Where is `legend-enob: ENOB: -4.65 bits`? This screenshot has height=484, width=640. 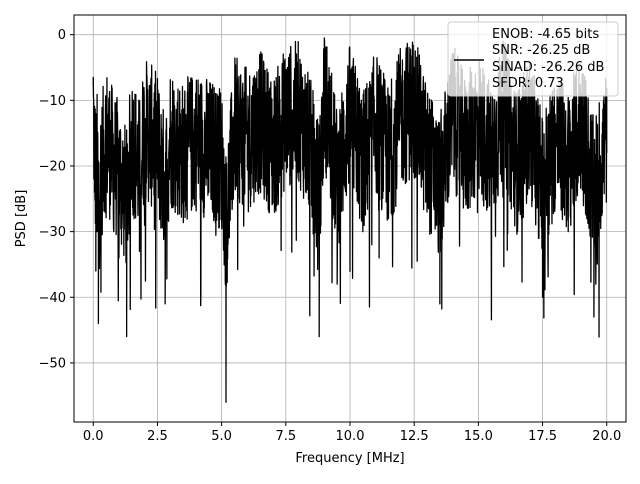 legend-enob: ENOB: -4.65 bits is located at coordinates (545, 34).